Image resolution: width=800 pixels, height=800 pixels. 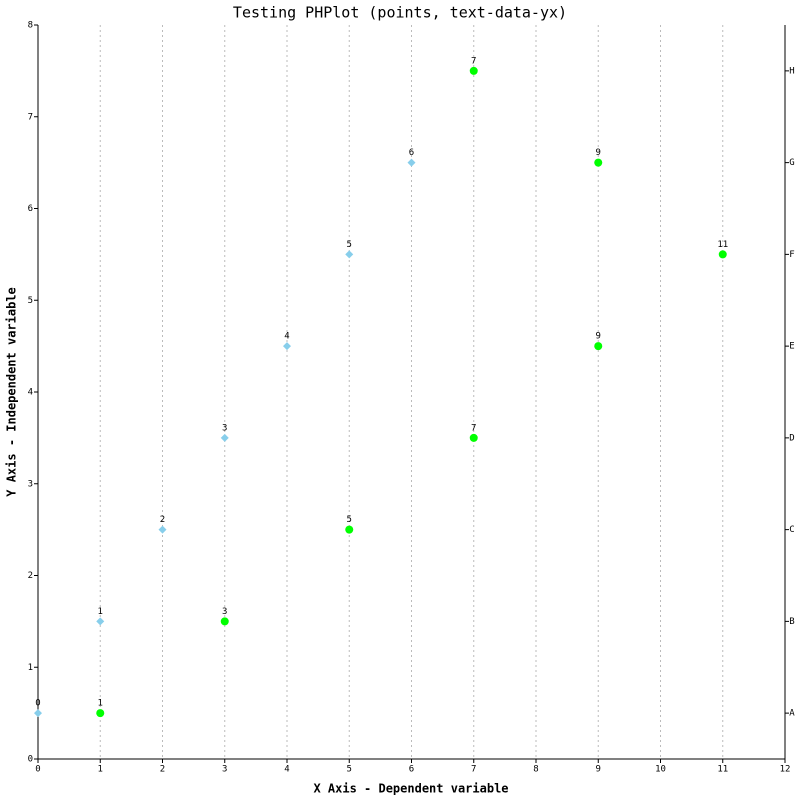 What do you see at coordinates (791, 347) in the screenshot?
I see `y-category-label: E` at bounding box center [791, 347].